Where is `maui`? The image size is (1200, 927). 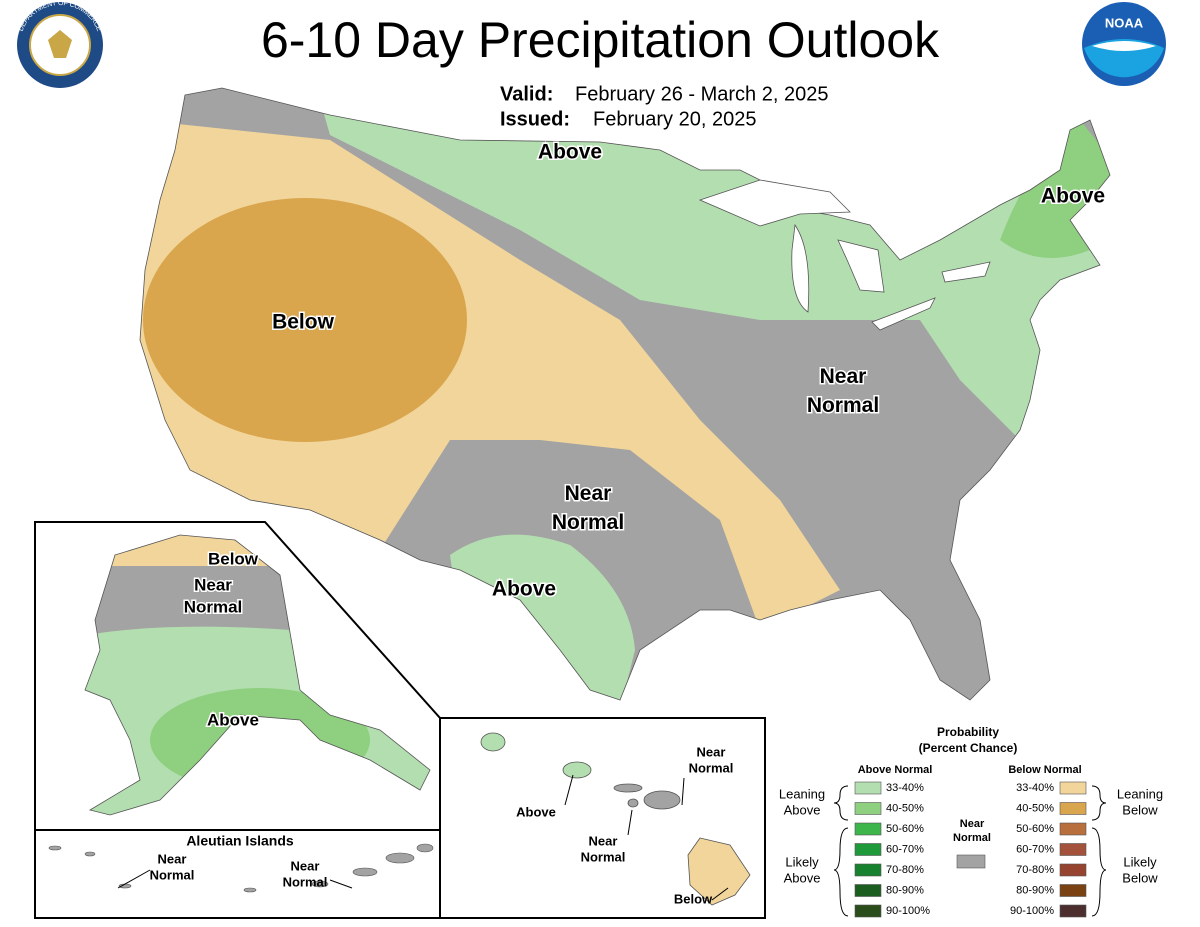 maui is located at coordinates (662, 800).